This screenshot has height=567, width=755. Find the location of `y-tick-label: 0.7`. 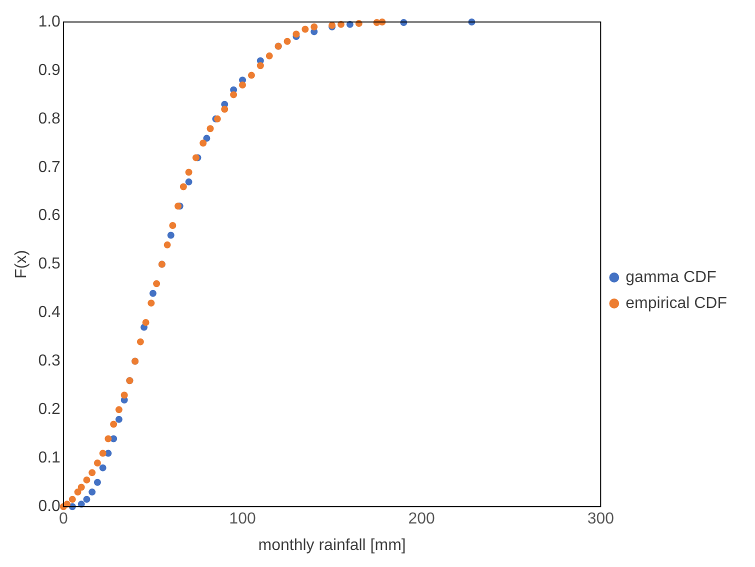

y-tick-label: 0.7 is located at coordinates (49, 167).